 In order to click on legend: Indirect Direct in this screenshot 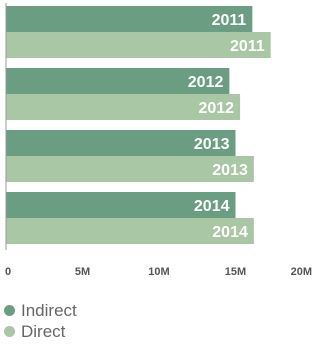, I will do `click(40, 321)`.